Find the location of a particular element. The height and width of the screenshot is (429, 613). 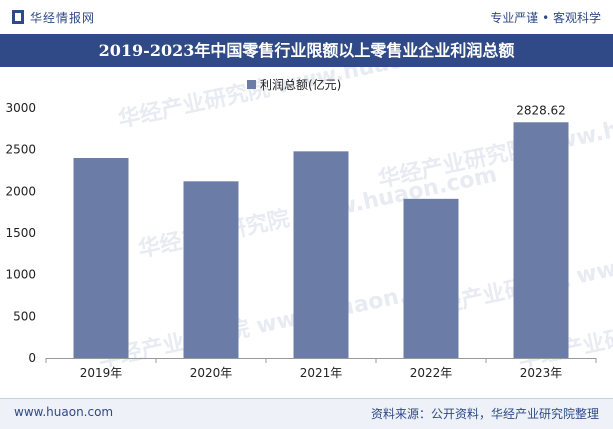

footer-source: 资料来源：公开资料，华经产业研究院整理 is located at coordinates (484, 414).